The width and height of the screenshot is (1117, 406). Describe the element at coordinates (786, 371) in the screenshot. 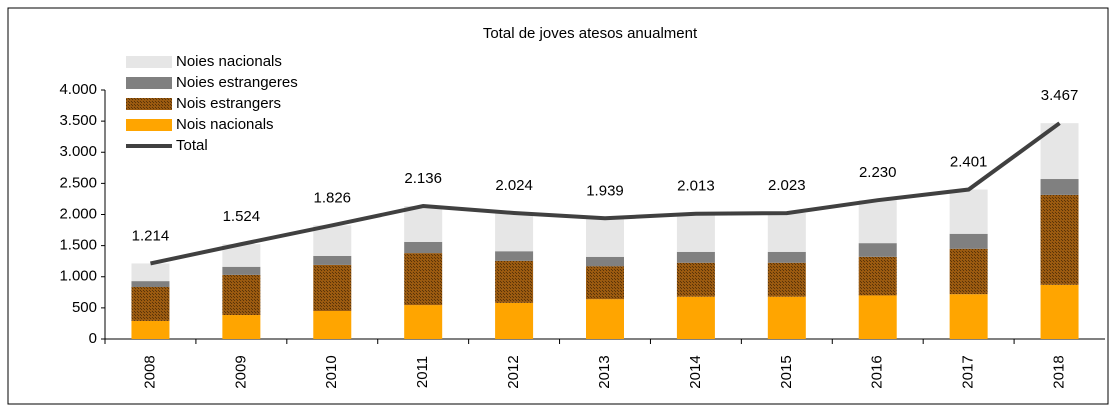

I see `x-tick-label: 2015` at that location.